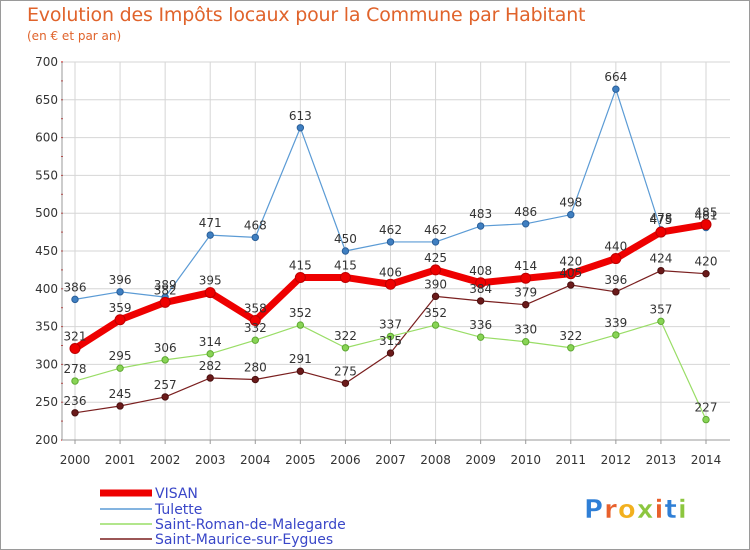 This screenshot has height=550, width=750. I want to click on x-tick-label: 2011, so click(571, 460).